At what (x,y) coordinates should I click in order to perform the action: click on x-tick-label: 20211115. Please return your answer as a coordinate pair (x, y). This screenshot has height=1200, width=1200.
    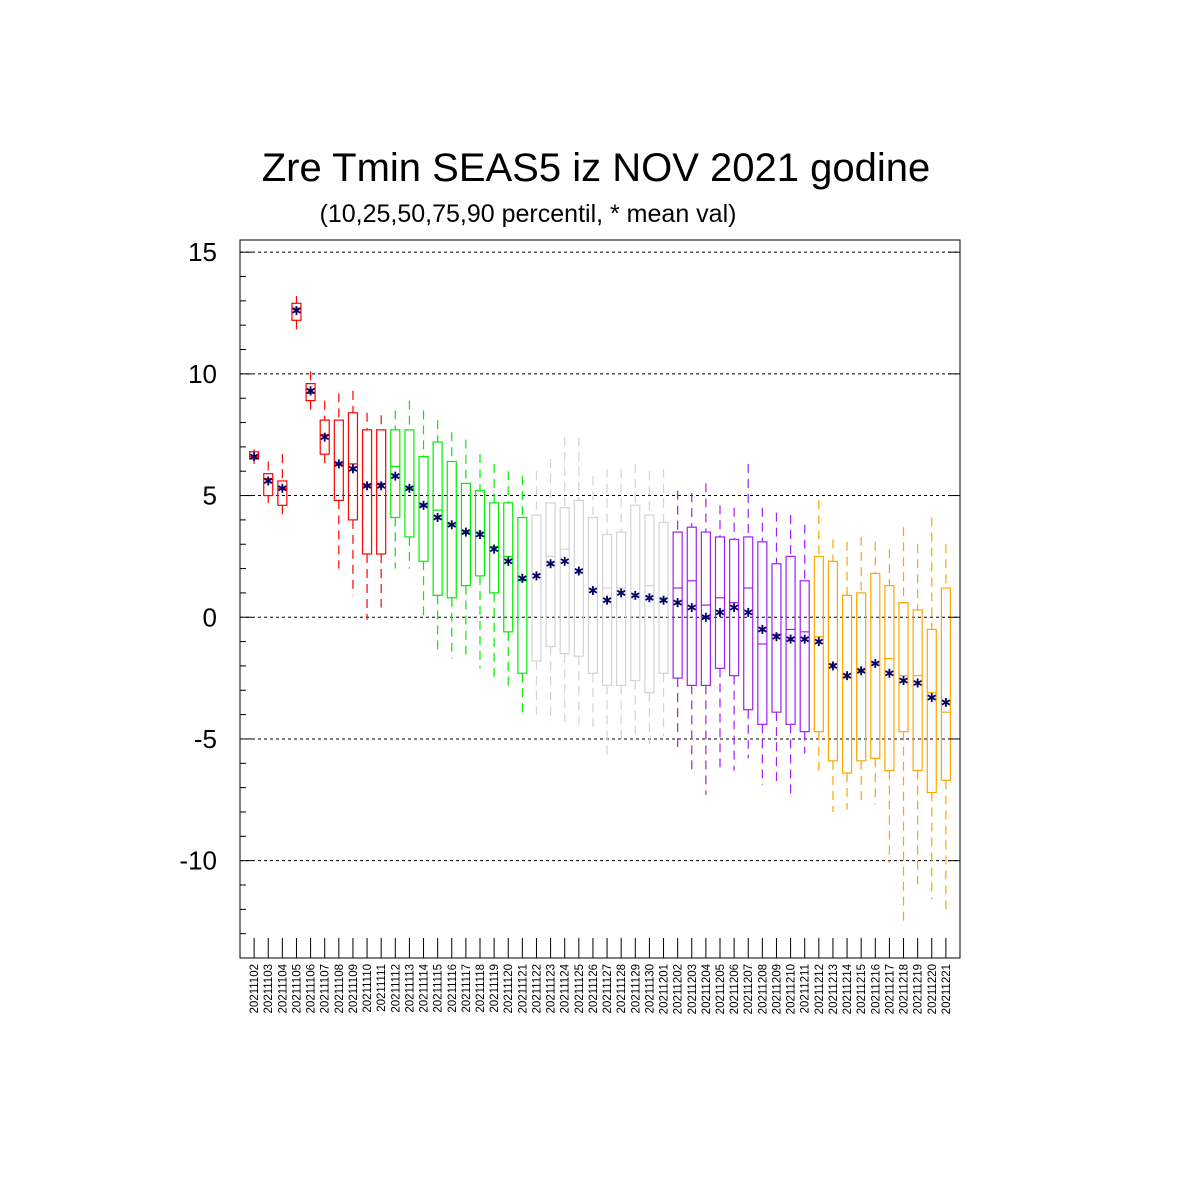
    Looking at the image, I should click on (439, 988).